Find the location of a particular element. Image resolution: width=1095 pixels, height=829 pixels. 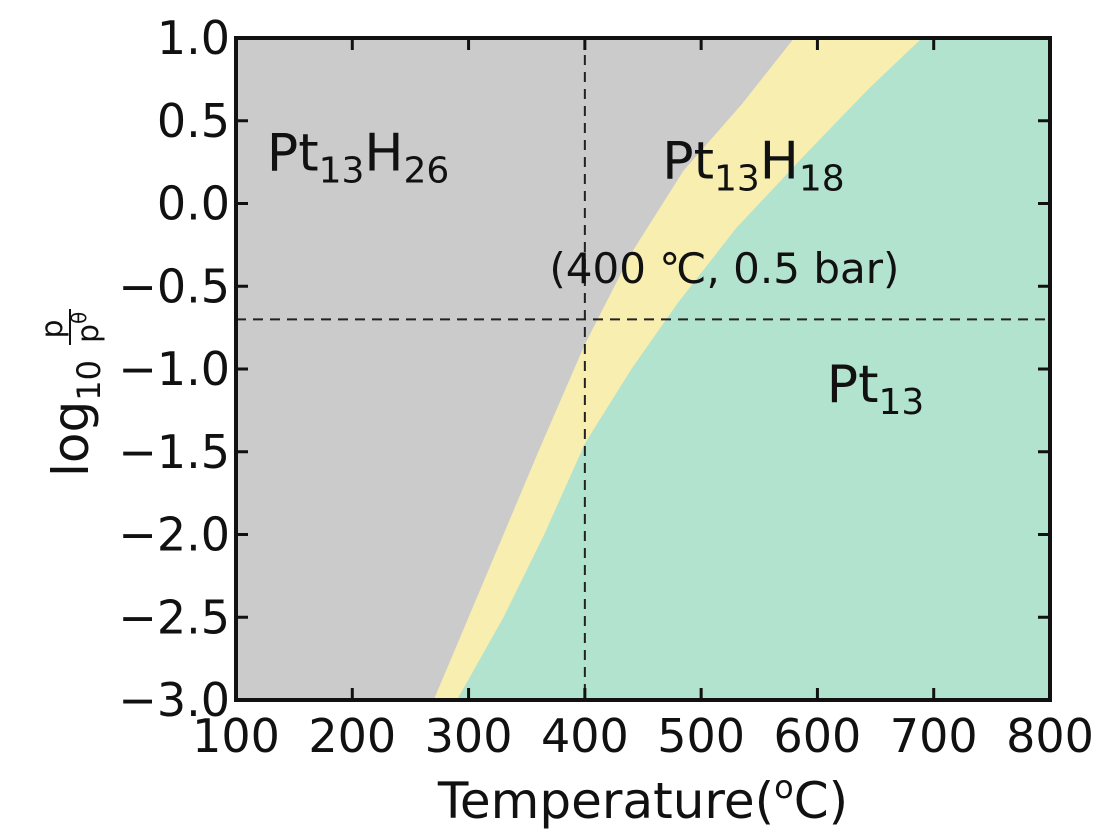

y-axis-title-log-base: 10 is located at coordinates (89, 380).